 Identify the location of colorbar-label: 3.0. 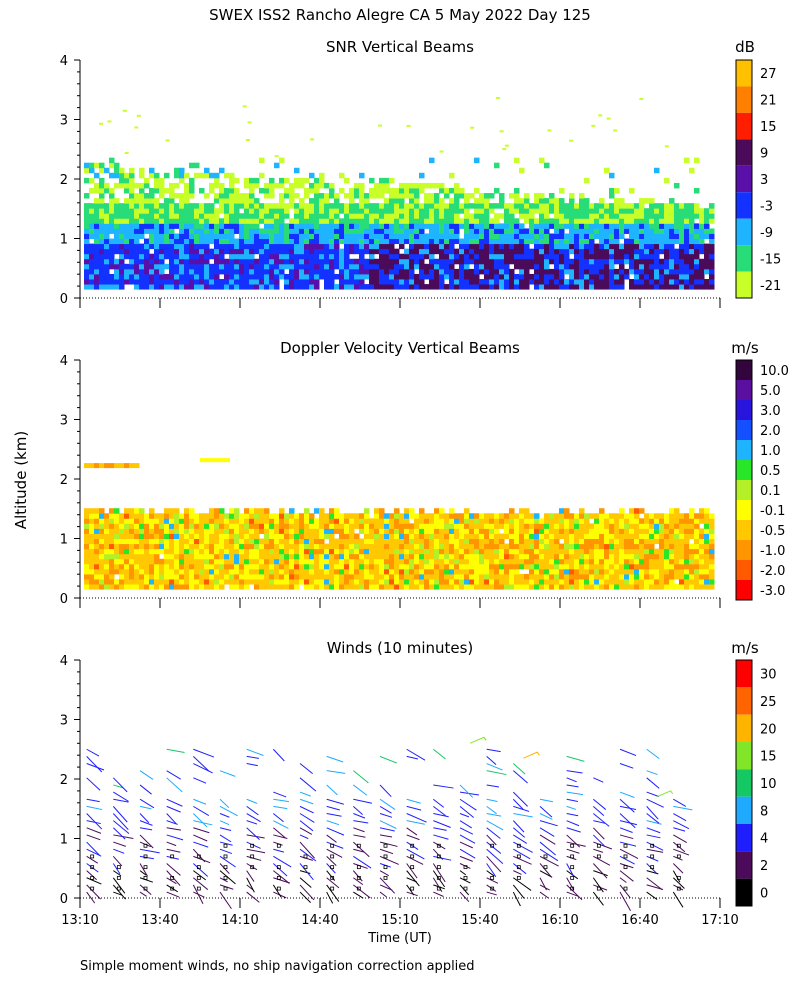
(770, 411).